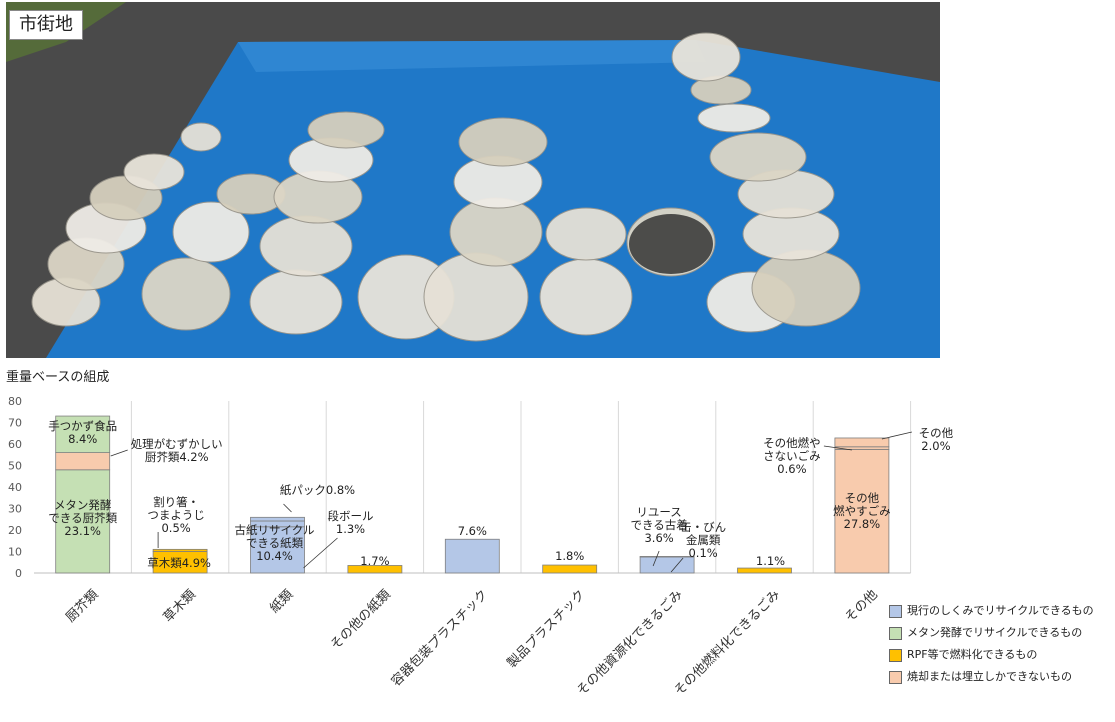 This screenshot has width=1115, height=722. I want to click on data-label: 8.4%, so click(82, 439).